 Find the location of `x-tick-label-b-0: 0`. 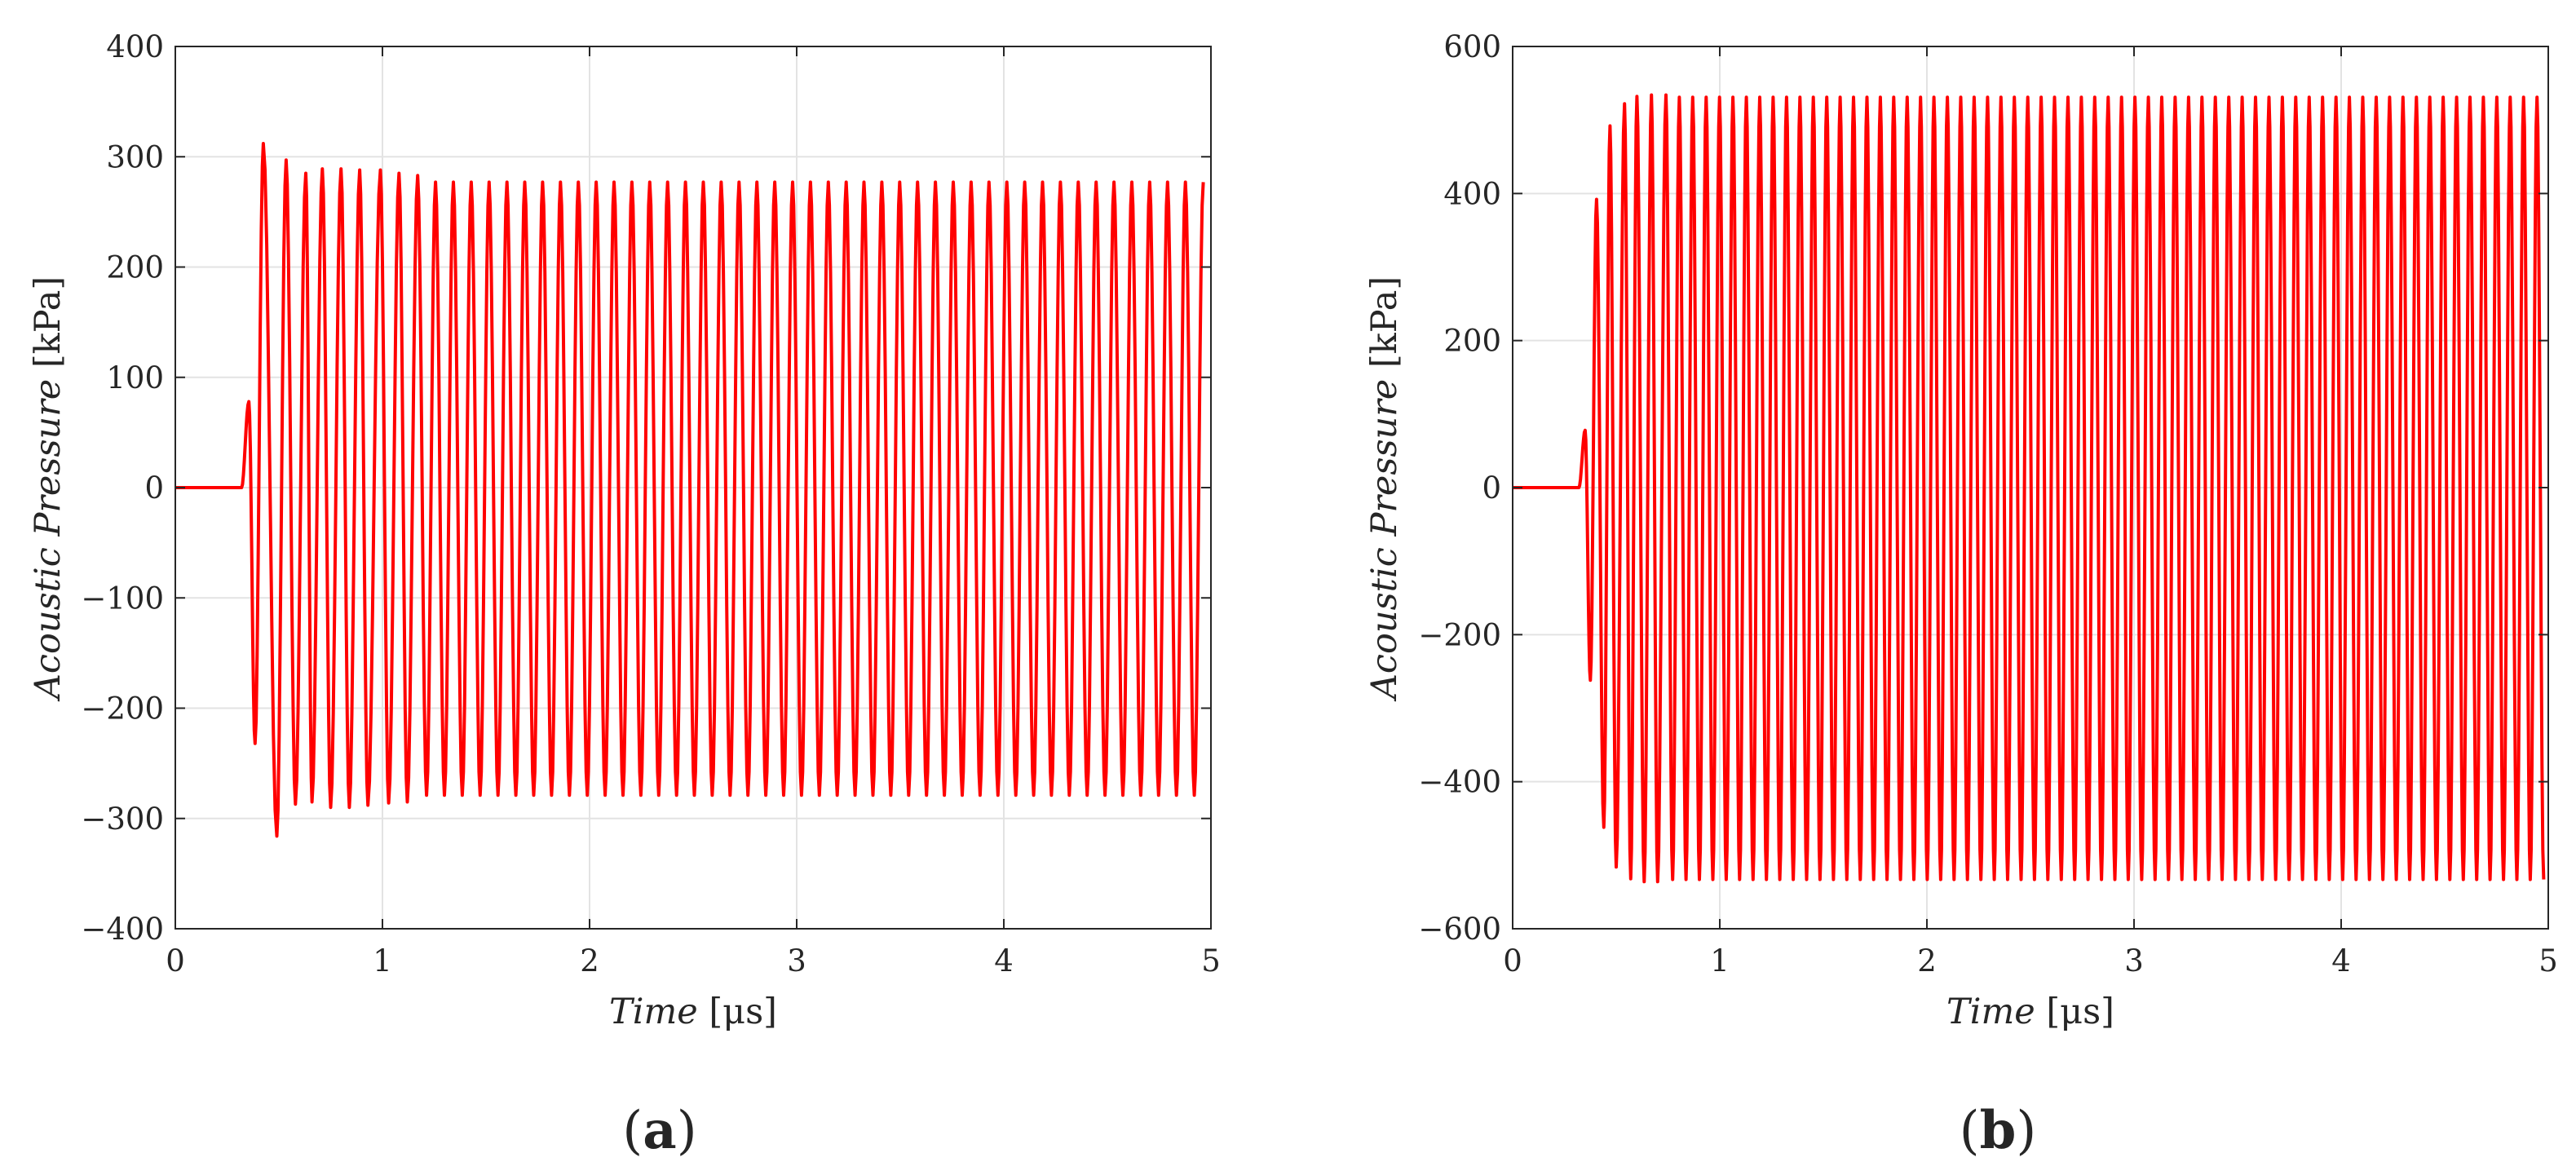

x-tick-label-b-0: 0 is located at coordinates (1512, 960).